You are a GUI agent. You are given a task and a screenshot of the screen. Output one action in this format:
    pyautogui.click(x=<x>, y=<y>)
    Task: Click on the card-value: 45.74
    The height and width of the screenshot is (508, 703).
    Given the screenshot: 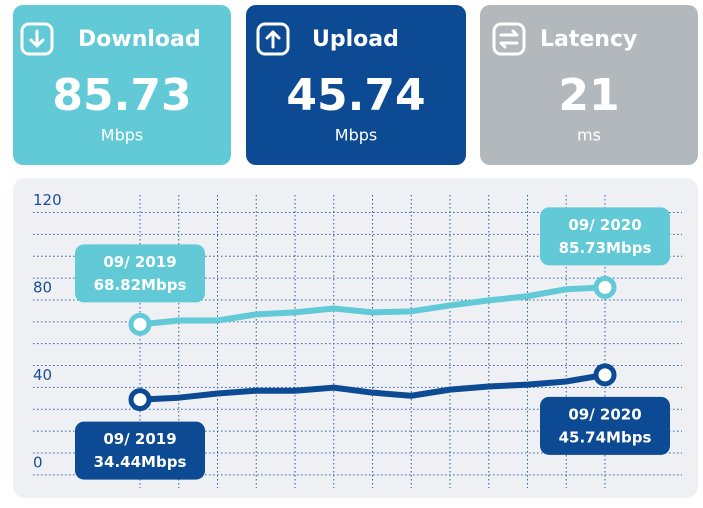 What is the action you would take?
    pyautogui.click(x=355, y=95)
    